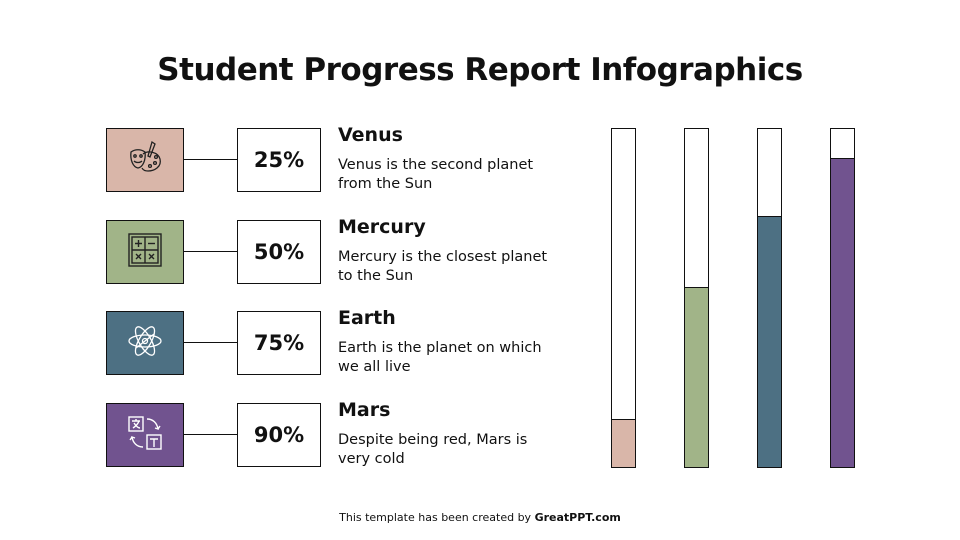  What do you see at coordinates (433, 449) in the screenshot?
I see `planet-description: Despite being red, Mars is very cold` at bounding box center [433, 449].